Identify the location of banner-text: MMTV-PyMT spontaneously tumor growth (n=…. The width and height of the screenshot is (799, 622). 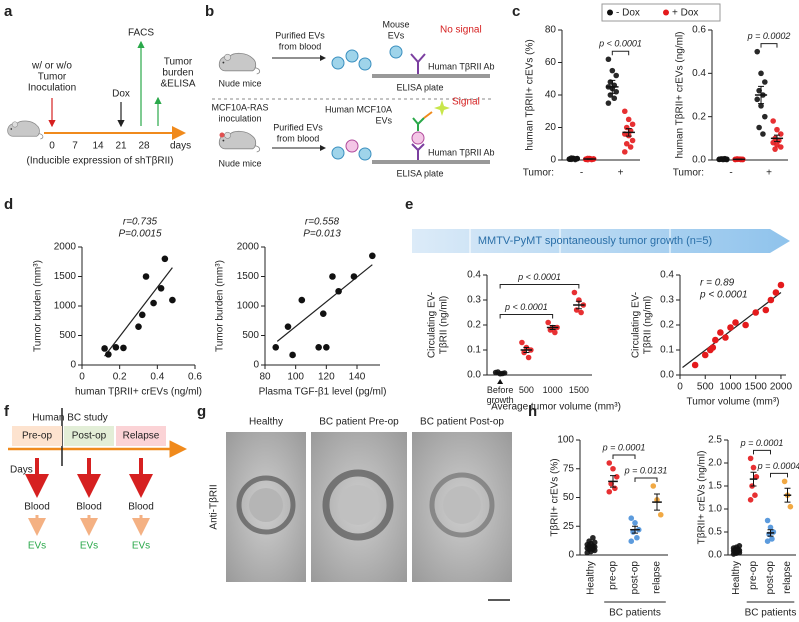
(595, 241).